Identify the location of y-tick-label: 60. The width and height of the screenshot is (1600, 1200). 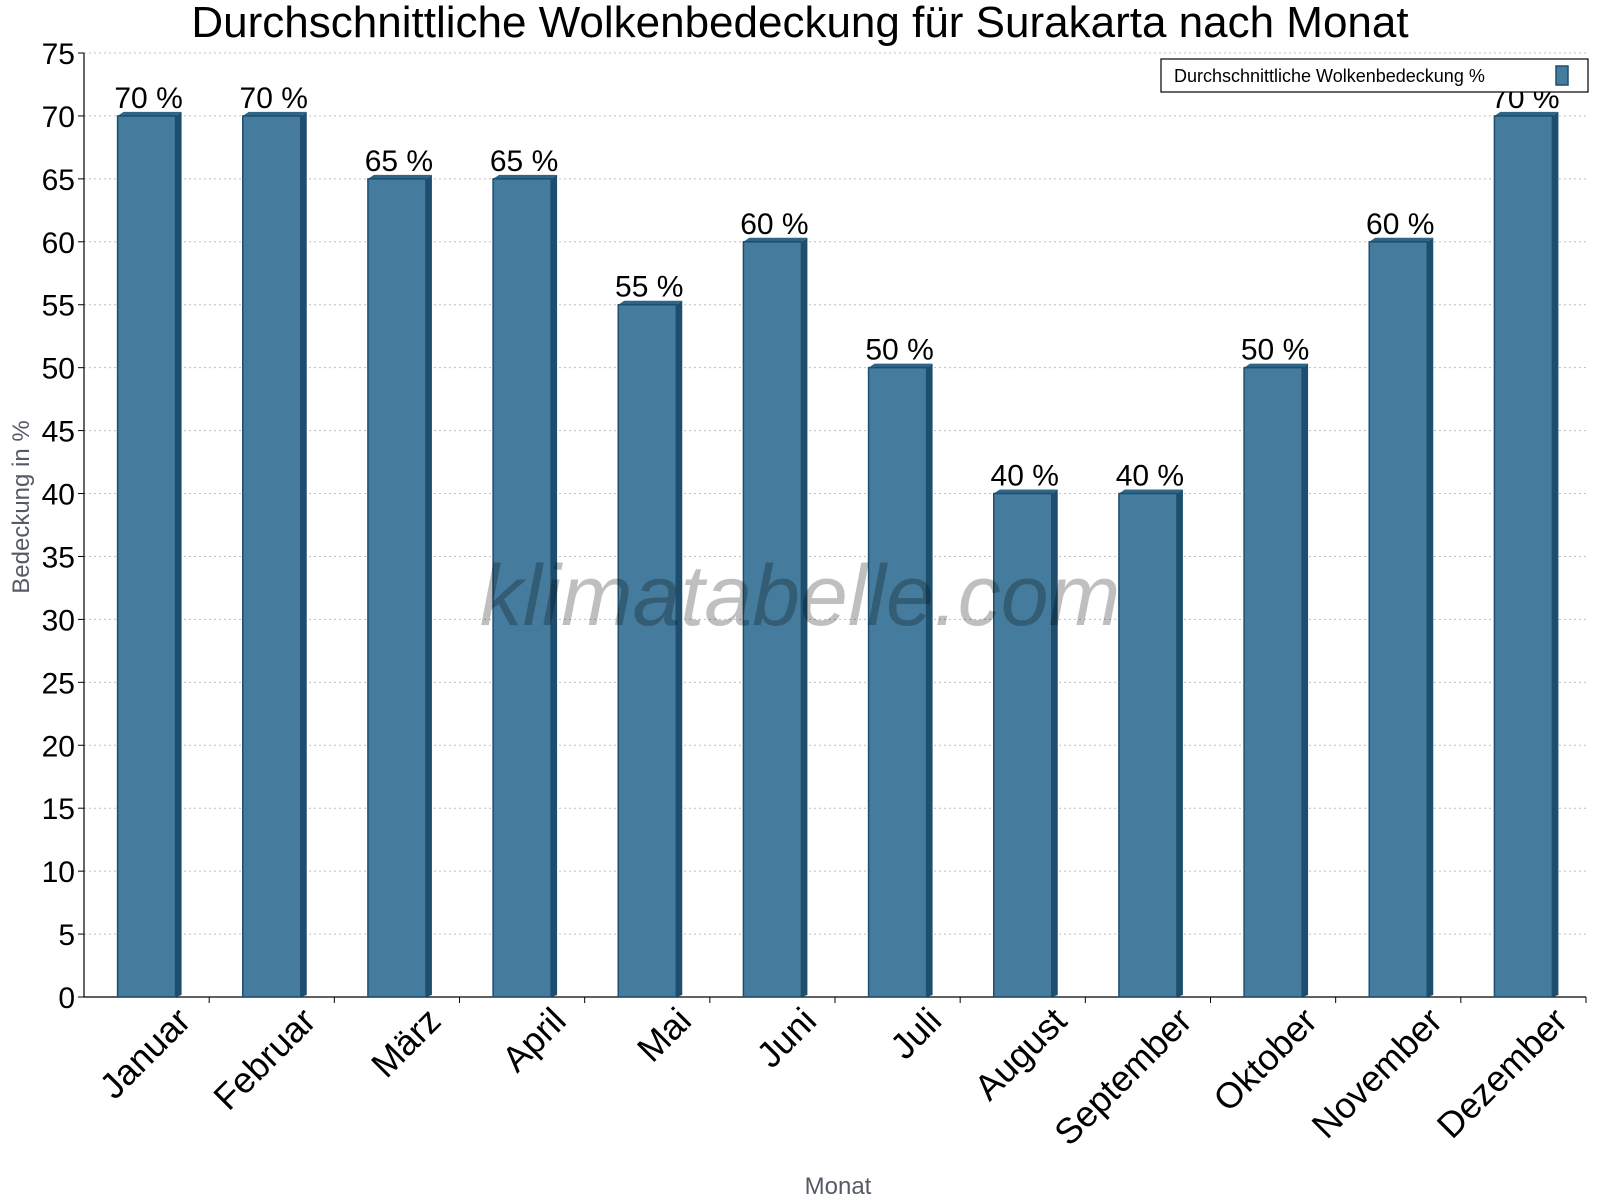
(58, 243).